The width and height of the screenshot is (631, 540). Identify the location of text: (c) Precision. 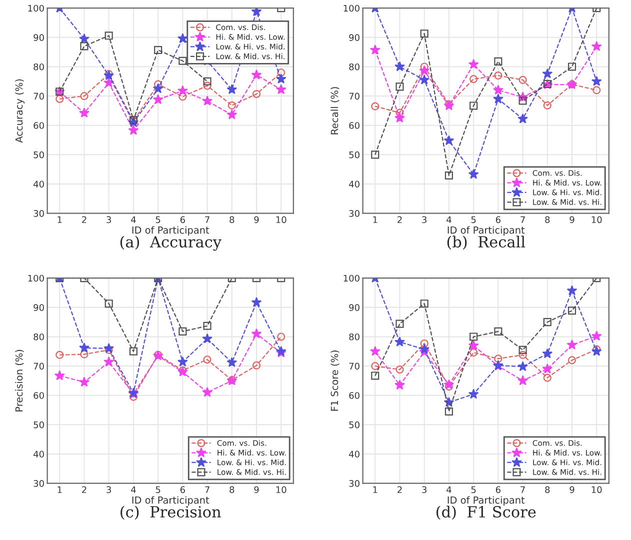
(170, 513).